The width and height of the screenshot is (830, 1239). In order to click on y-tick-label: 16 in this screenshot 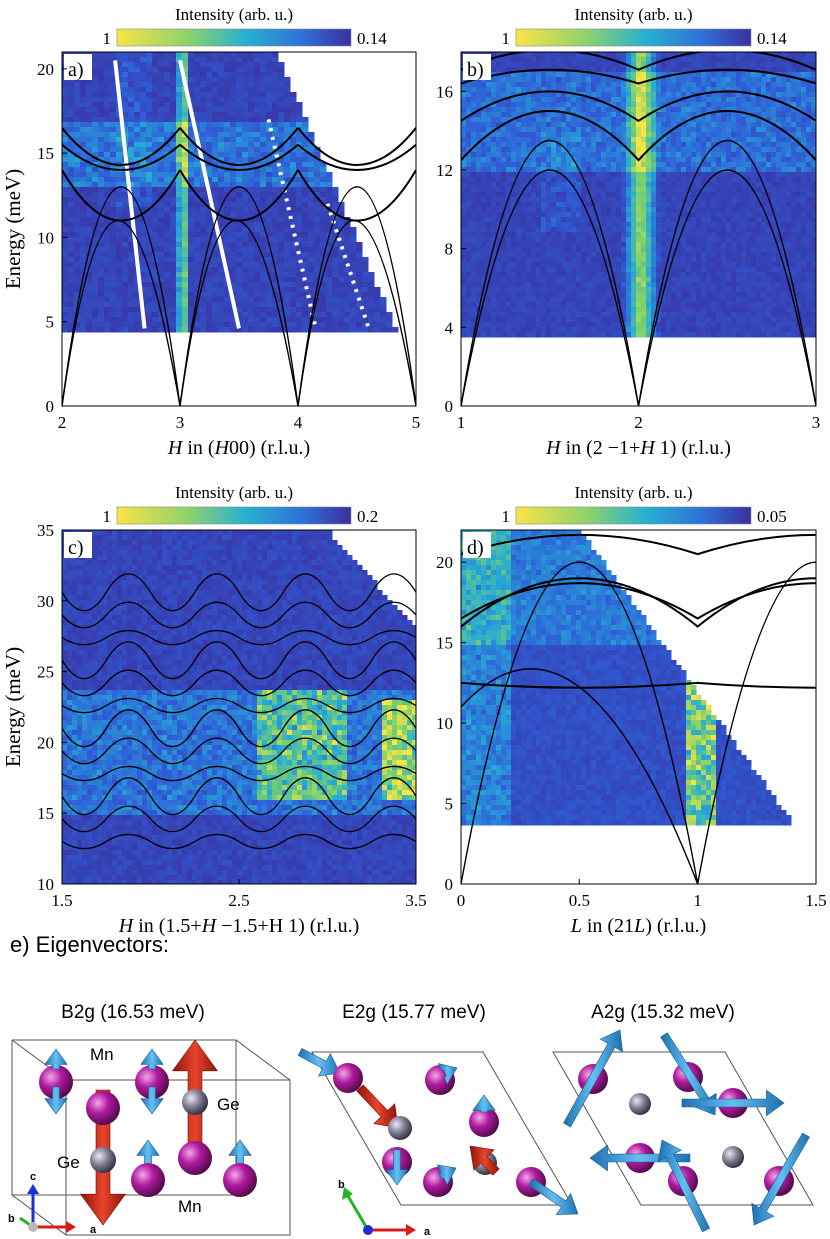, I will do `click(444, 91)`.